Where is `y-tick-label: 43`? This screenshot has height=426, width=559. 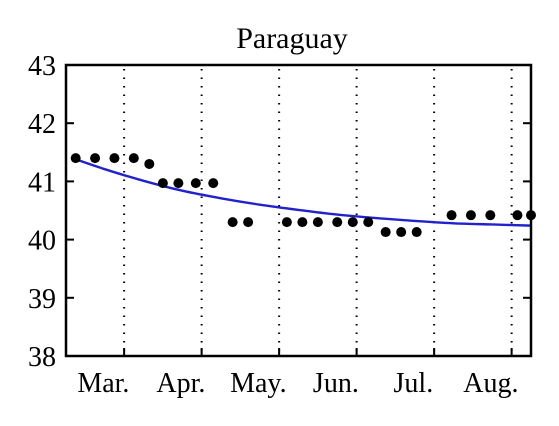 y-tick-label: 43 is located at coordinates (42, 66).